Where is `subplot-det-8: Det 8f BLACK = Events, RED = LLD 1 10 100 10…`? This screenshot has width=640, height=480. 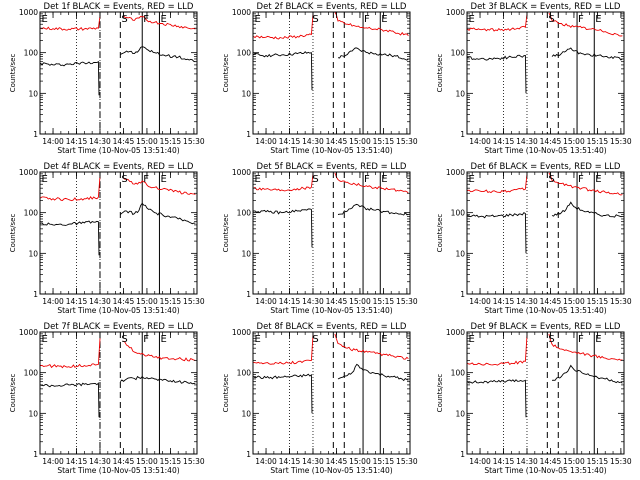 subplot-det-8: Det 8f BLACK = Events, RED = LLD 1 10 100 10… is located at coordinates (320, 398).